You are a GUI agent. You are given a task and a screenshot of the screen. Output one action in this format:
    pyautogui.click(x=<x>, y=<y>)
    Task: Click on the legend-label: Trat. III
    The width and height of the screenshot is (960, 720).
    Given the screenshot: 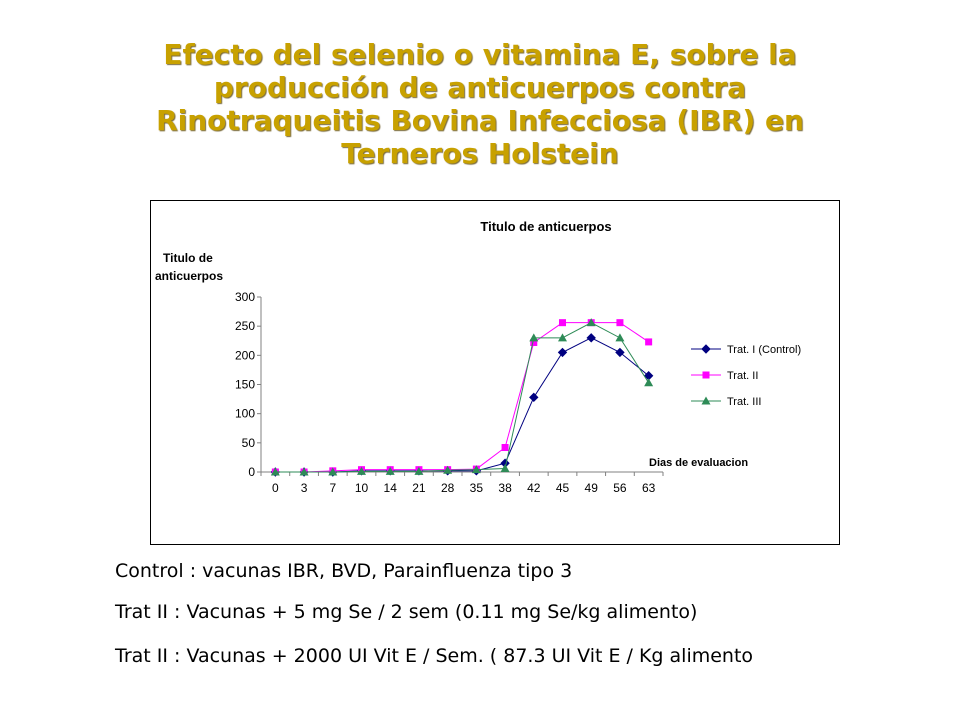 What is the action you would take?
    pyautogui.click(x=744, y=402)
    